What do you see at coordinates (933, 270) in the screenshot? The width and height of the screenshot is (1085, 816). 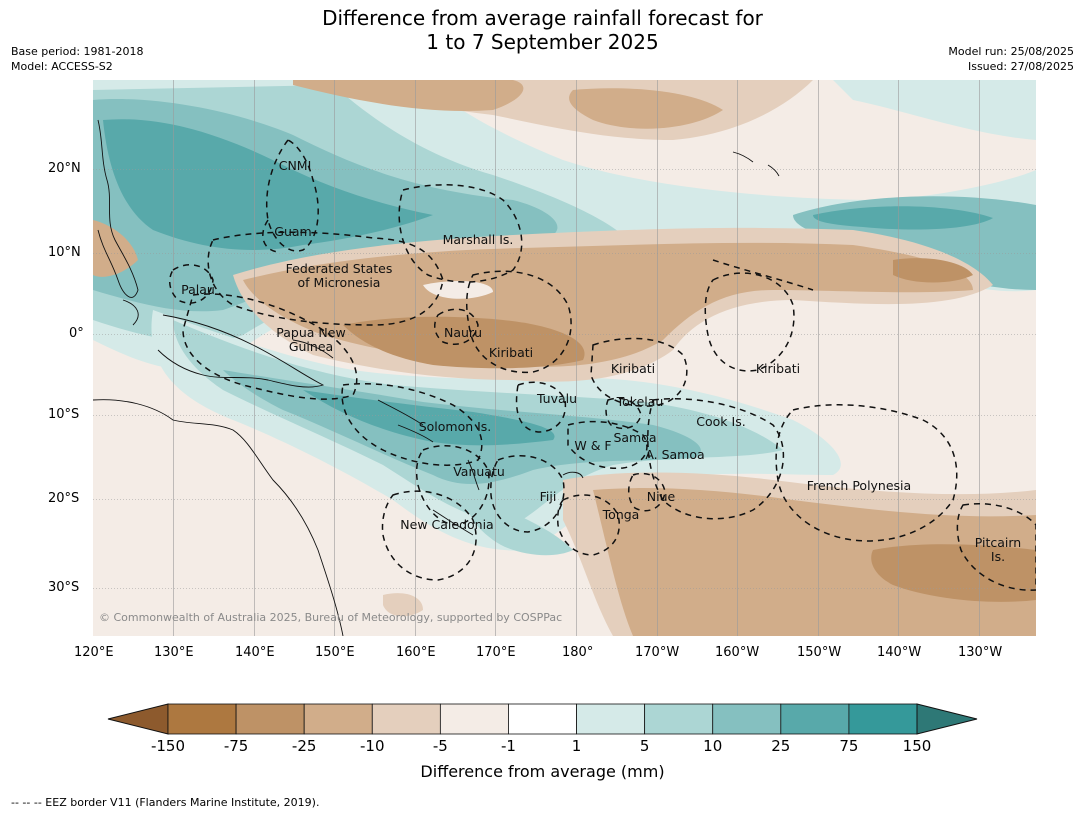 I see `dry-equatorial-east-core` at bounding box center [933, 270].